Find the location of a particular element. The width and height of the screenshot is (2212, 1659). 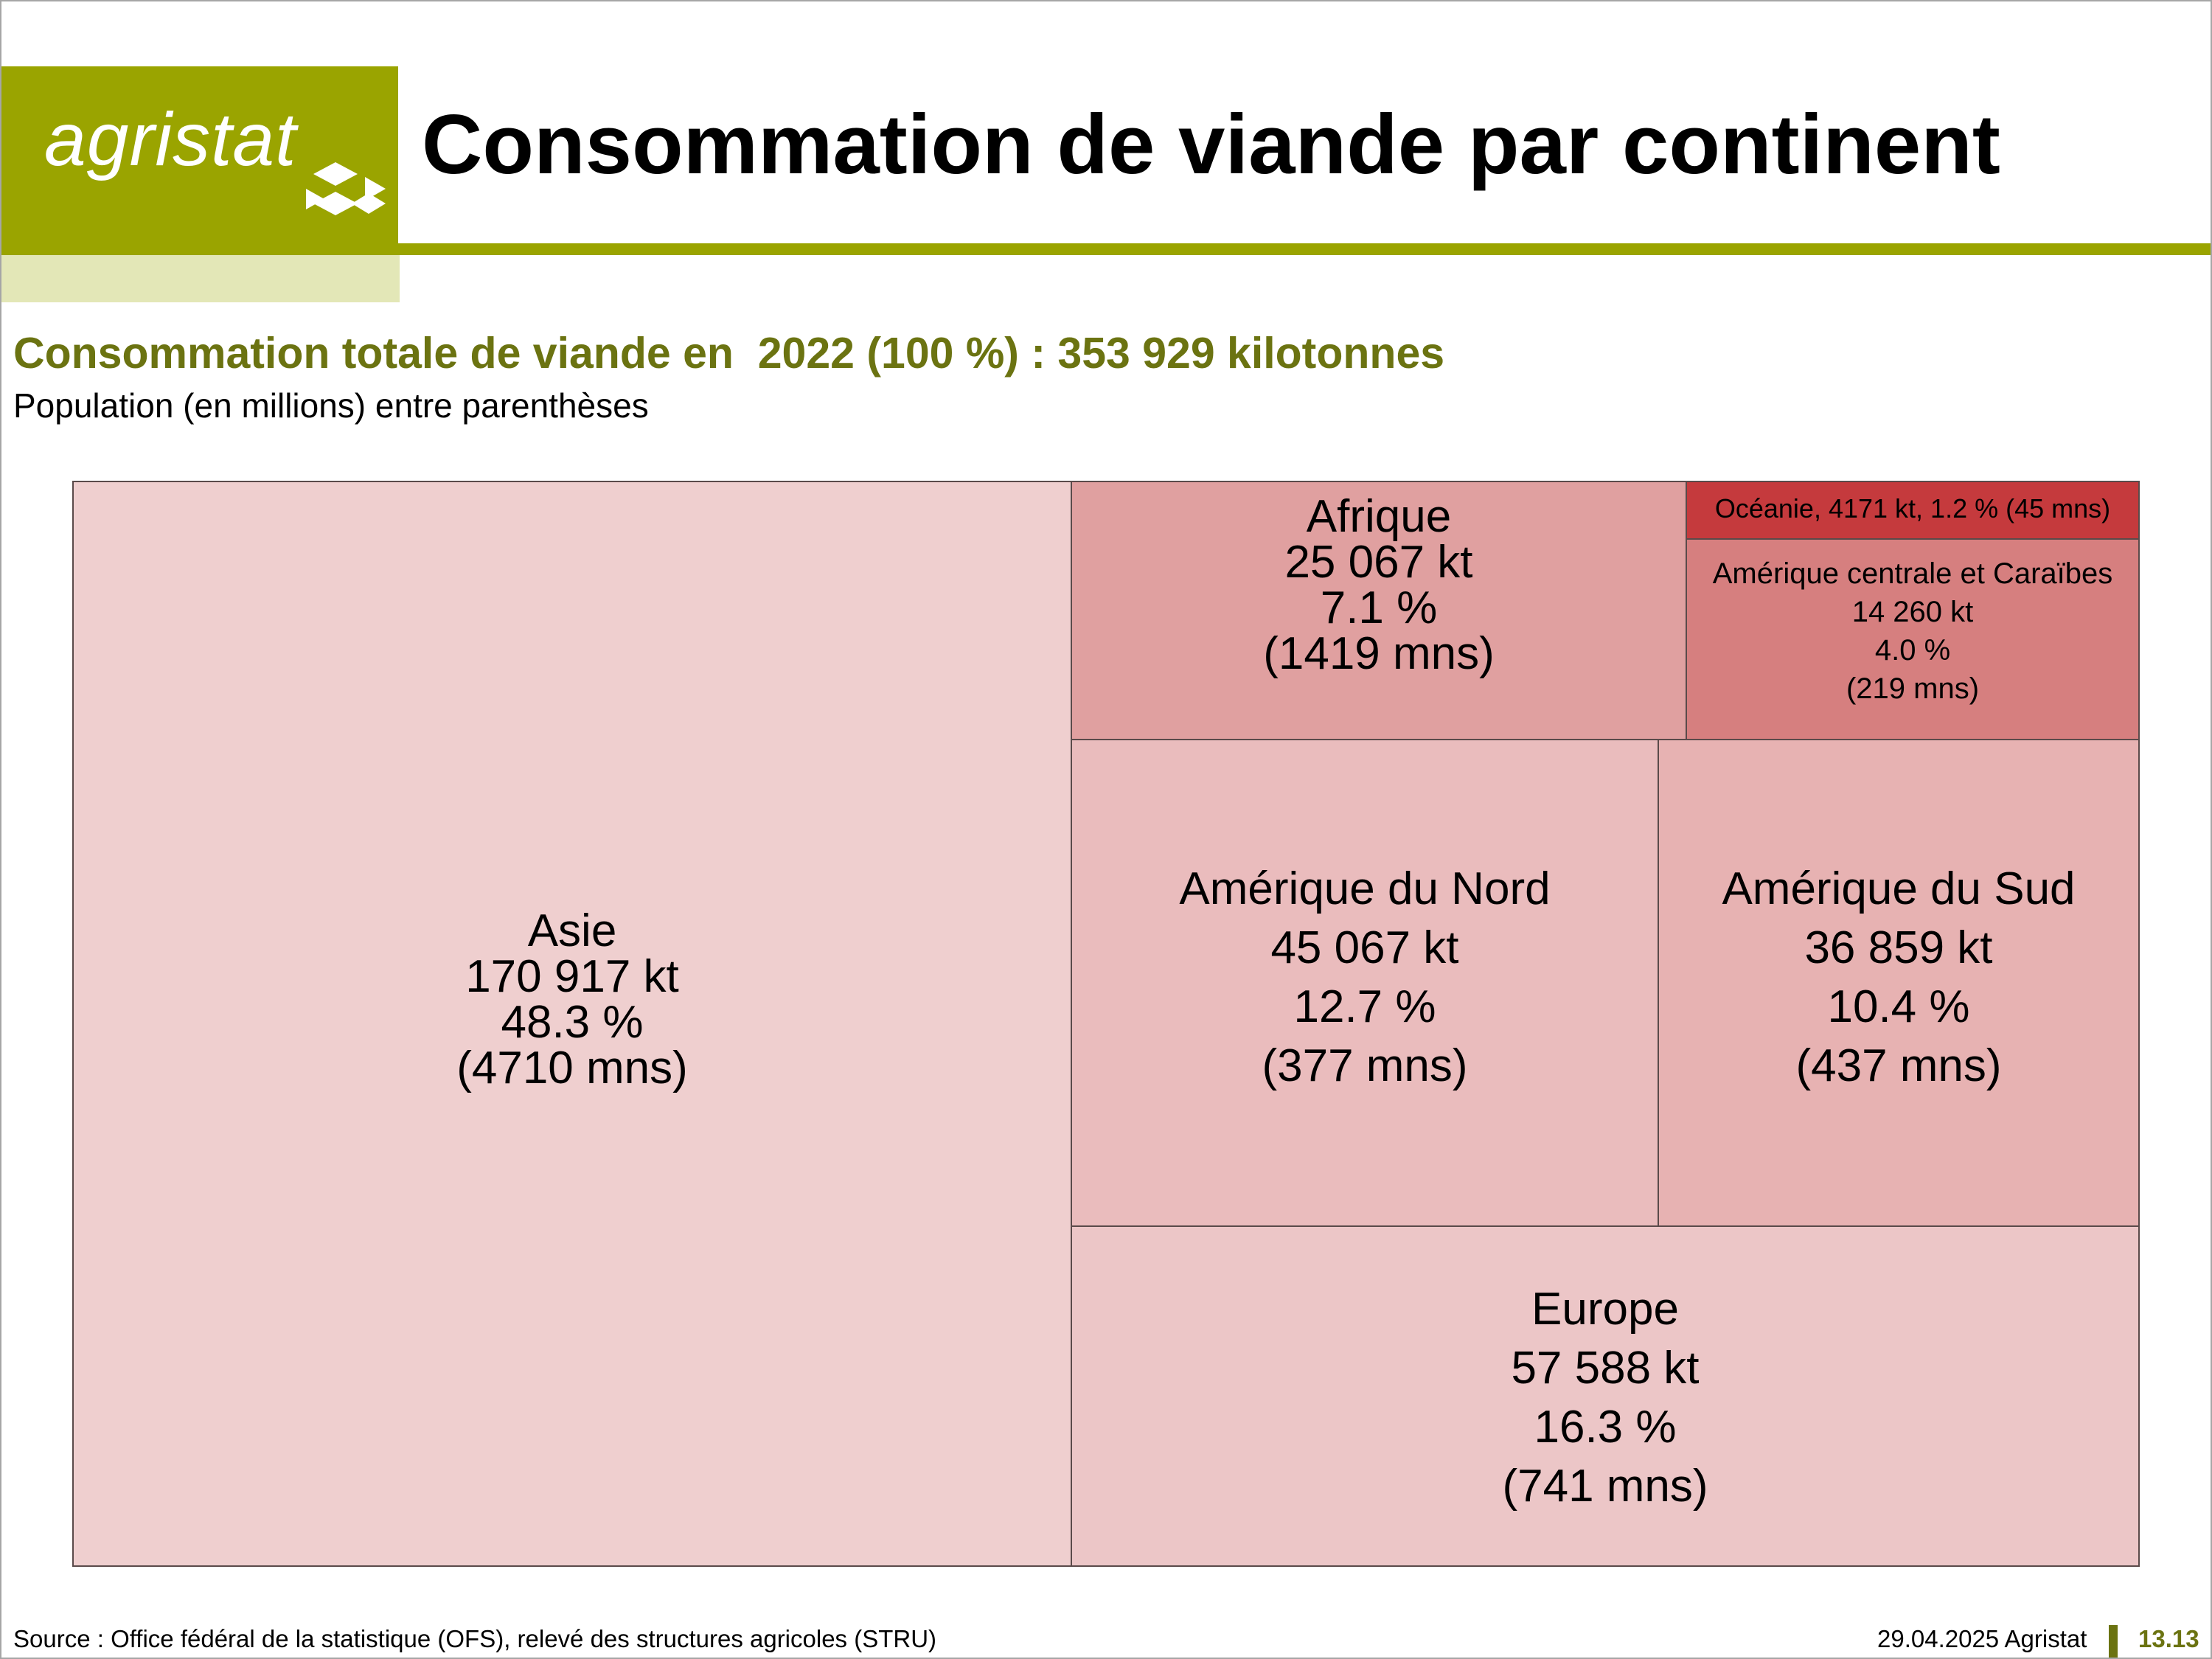

tile-europe: Europe 57 588 kt 16.3 % (741 mns) is located at coordinates (1605, 1396).